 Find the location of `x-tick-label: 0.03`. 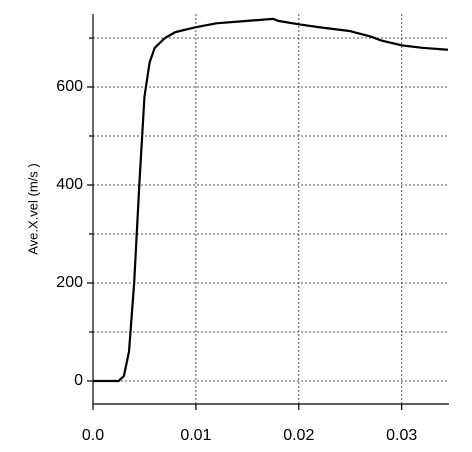

x-tick-label: 0.03 is located at coordinates (401, 435).